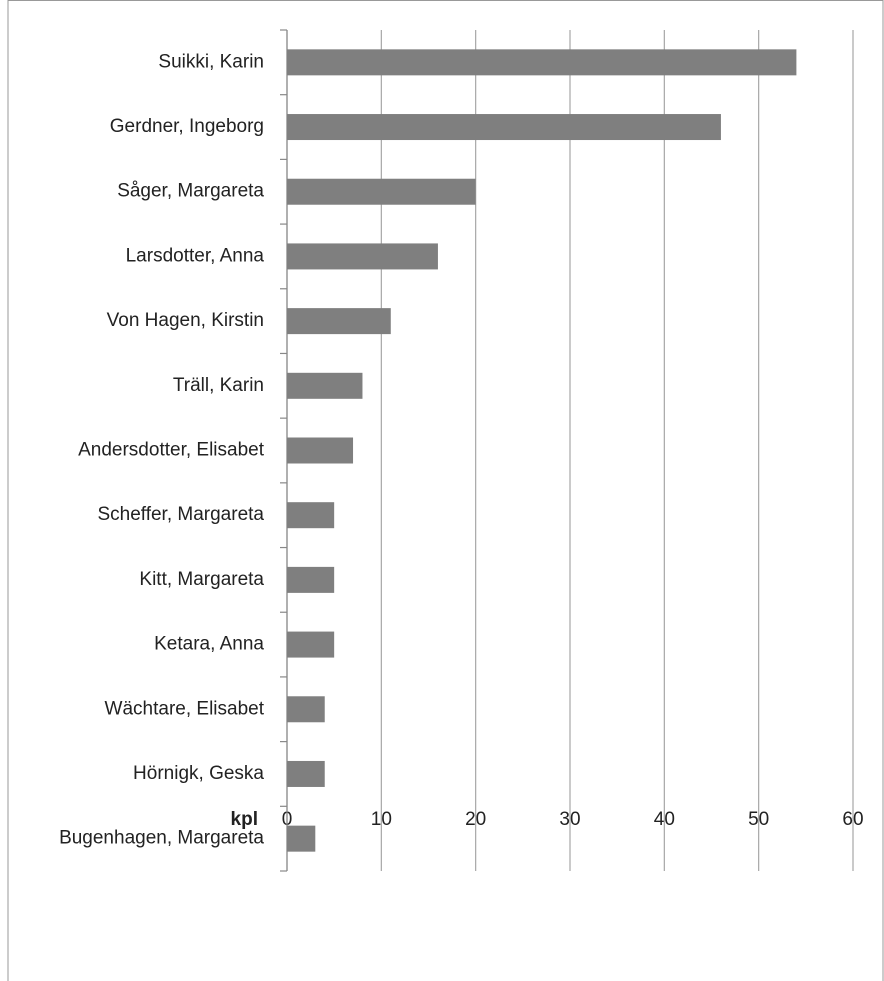 The image size is (884, 981). I want to click on x-tick-label: 30, so click(569, 819).